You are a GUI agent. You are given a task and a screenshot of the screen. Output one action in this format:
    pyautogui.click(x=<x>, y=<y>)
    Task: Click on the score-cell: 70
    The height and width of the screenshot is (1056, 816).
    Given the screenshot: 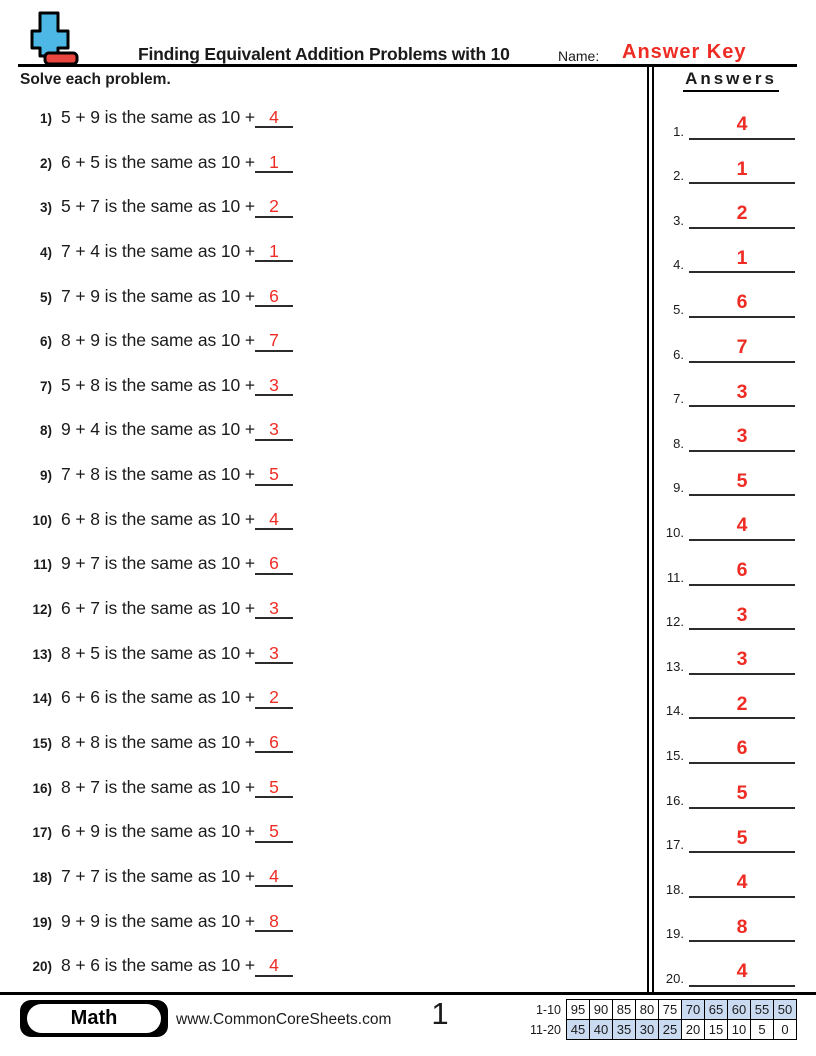 What is the action you would take?
    pyautogui.click(x=693, y=1009)
    